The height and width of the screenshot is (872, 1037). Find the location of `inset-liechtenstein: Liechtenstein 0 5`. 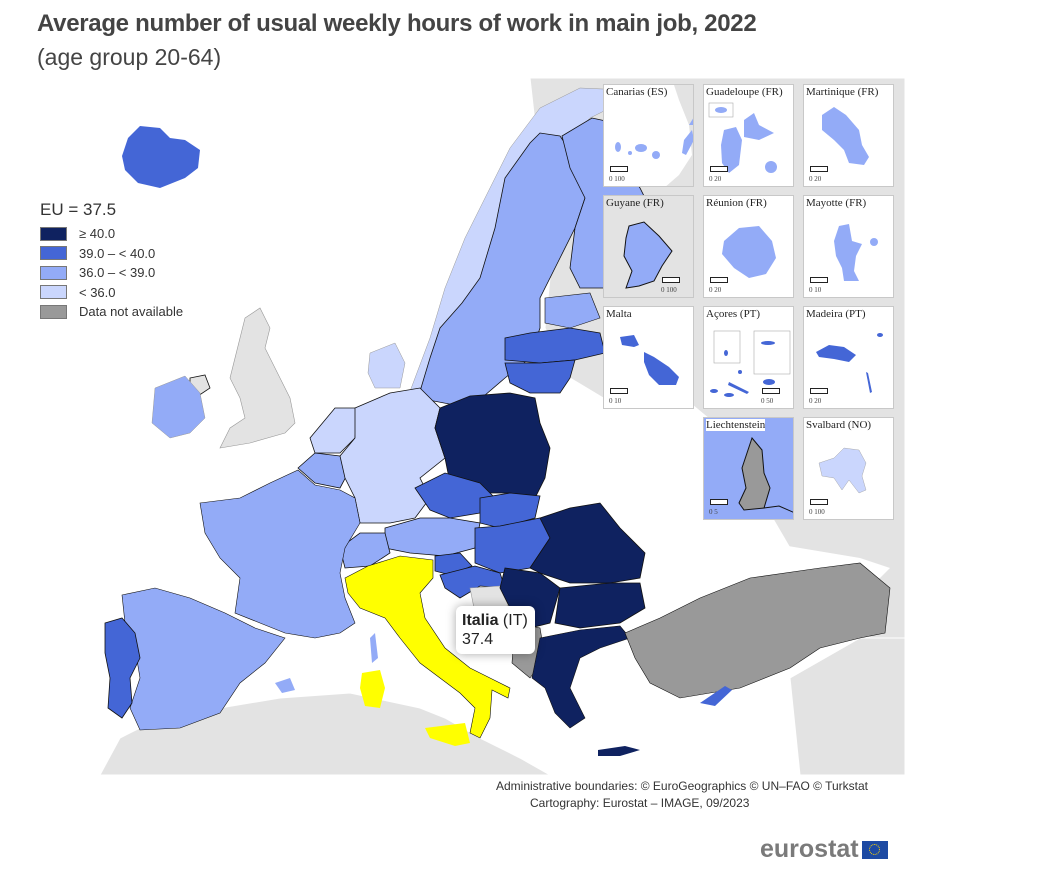

inset-liechtenstein: Liechtenstein 0 5 is located at coordinates (748, 468).